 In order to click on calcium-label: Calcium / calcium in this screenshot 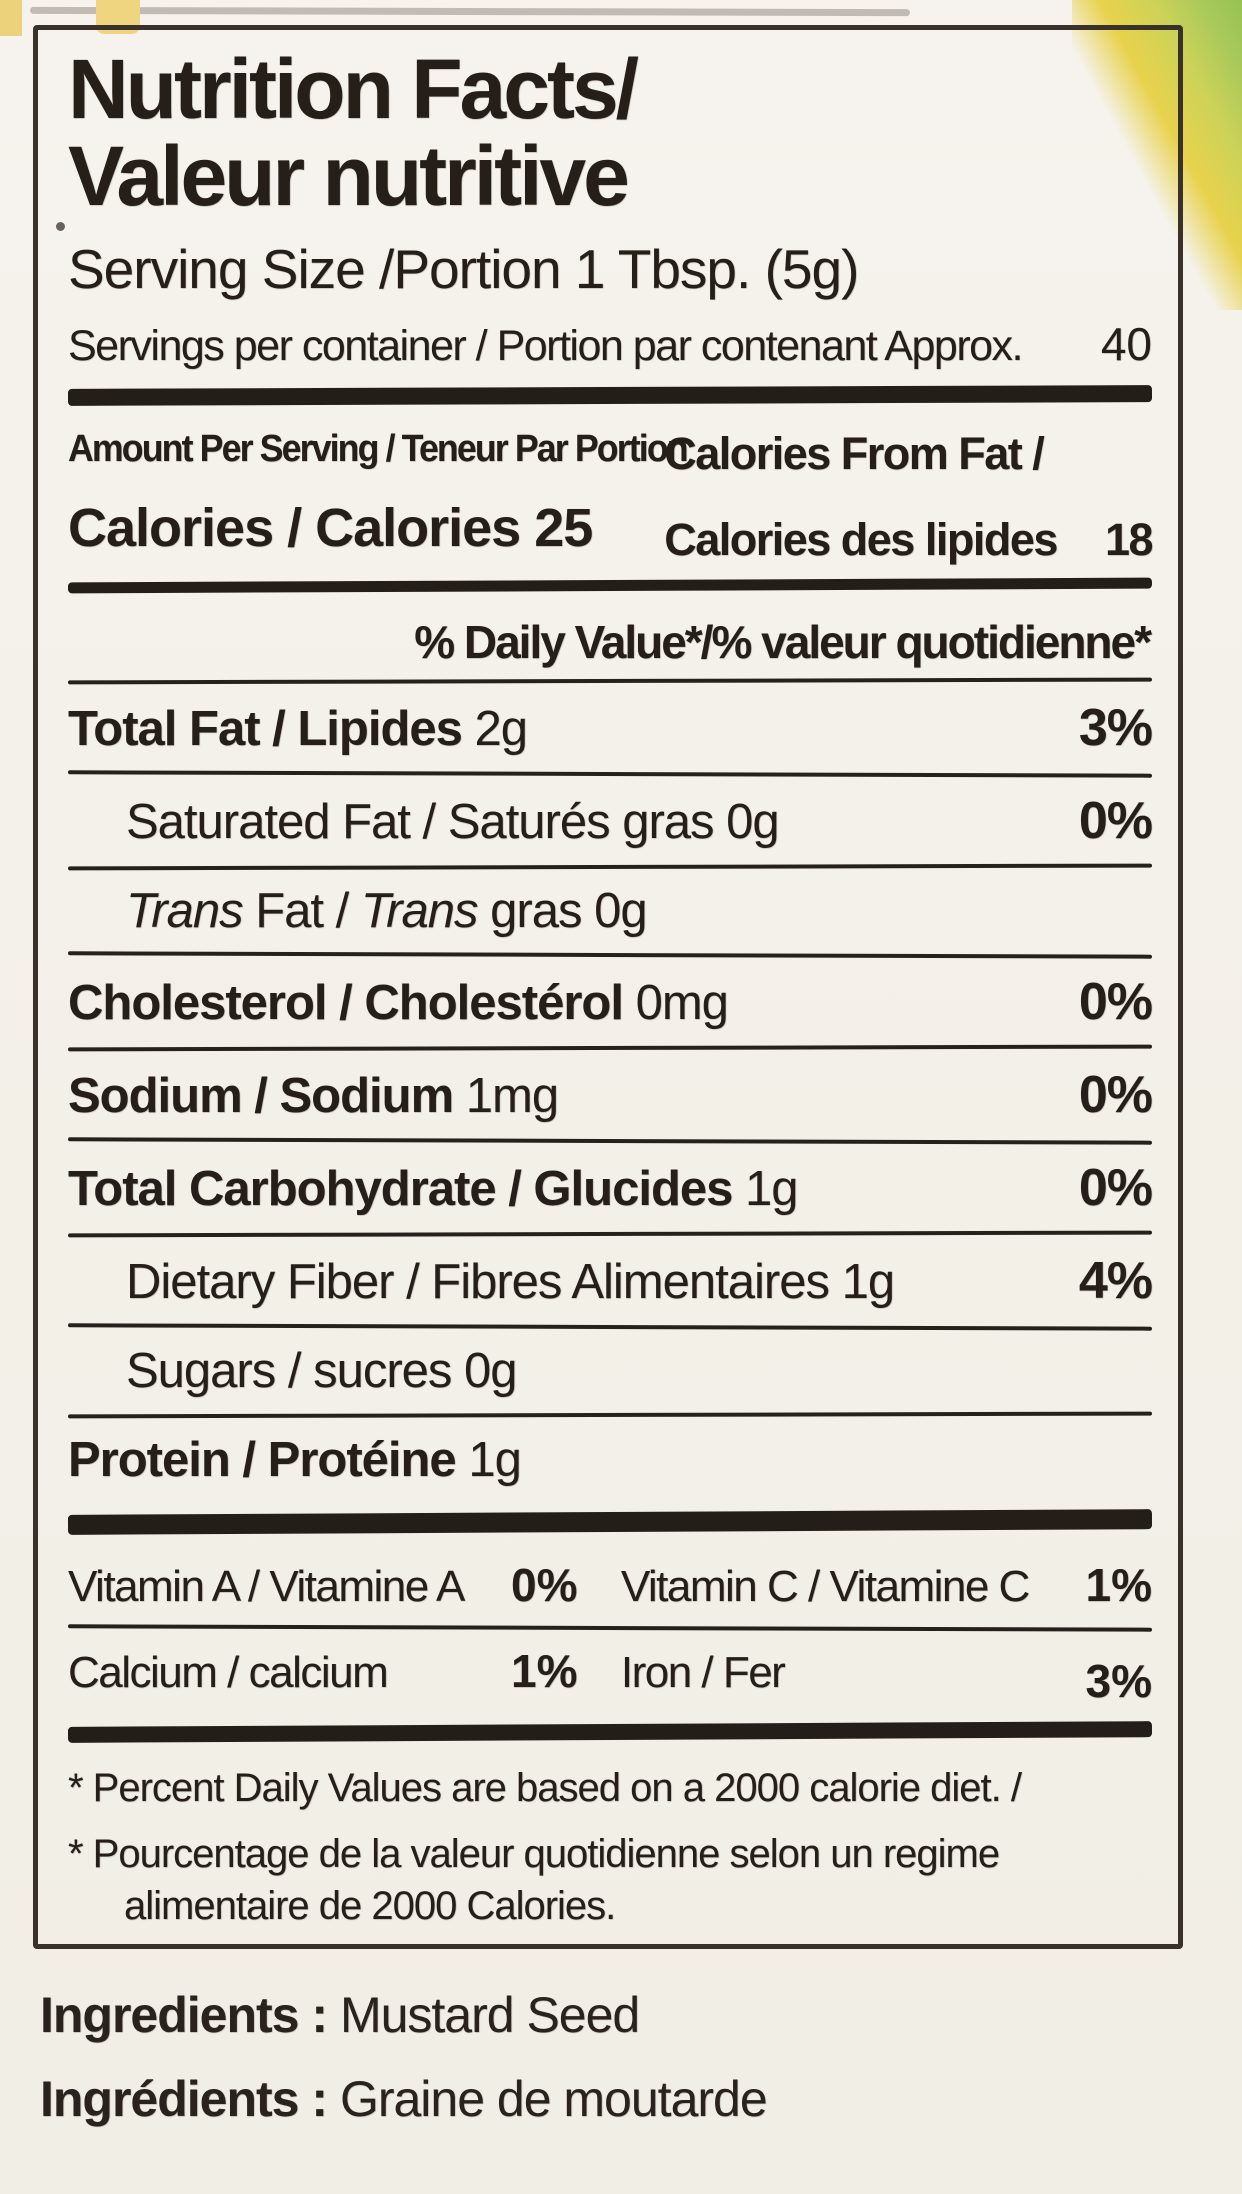, I will do `click(228, 1672)`.